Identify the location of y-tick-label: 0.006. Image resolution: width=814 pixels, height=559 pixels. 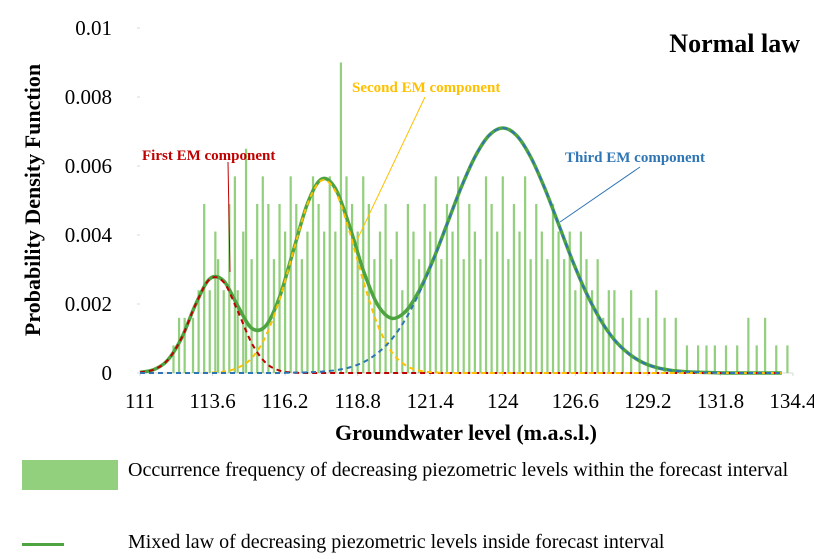
(88, 166).